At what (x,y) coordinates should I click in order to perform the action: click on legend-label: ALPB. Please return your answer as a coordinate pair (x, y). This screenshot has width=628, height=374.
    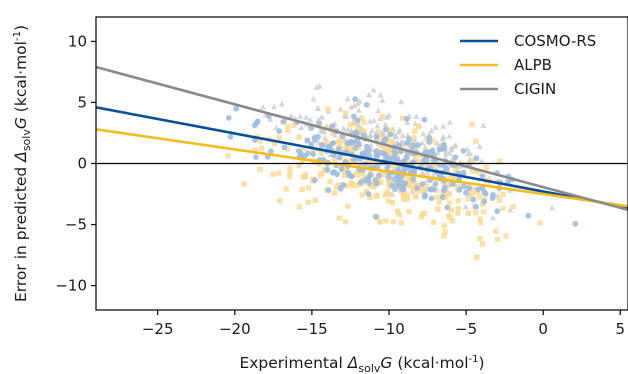
    Looking at the image, I should click on (533, 65).